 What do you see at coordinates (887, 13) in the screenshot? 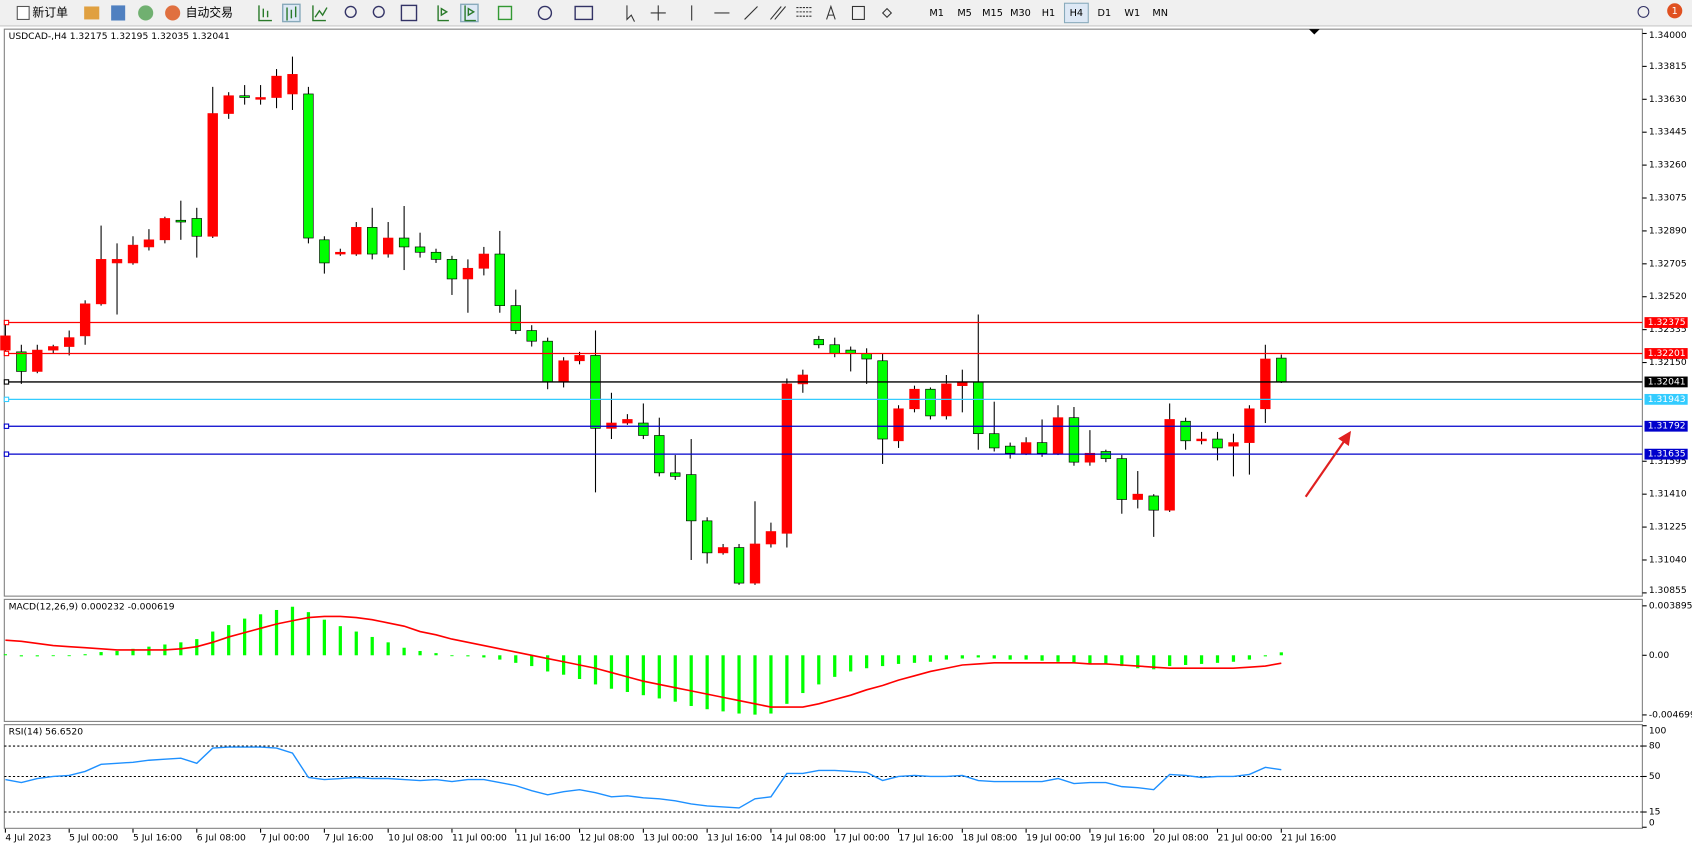
I see `shapes-icon` at bounding box center [887, 13].